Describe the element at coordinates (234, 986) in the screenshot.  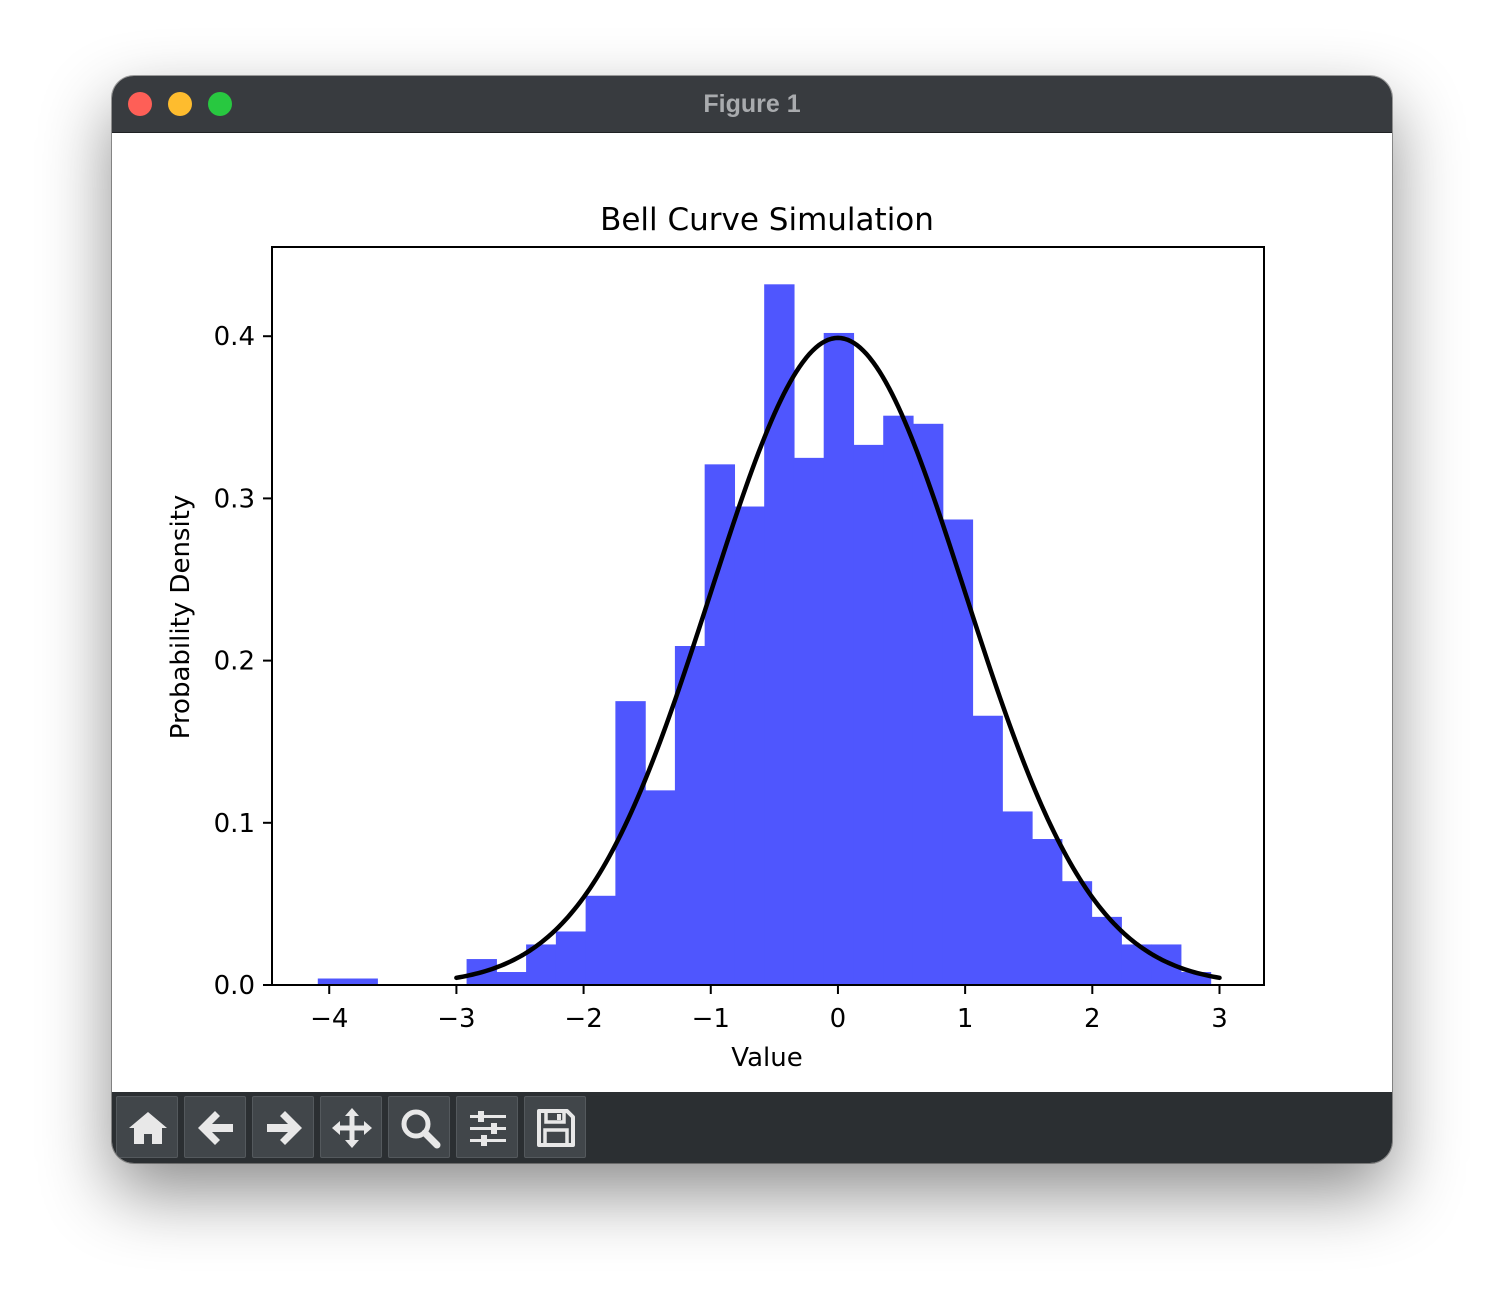
I see `y-tick-label: 0.0` at that location.